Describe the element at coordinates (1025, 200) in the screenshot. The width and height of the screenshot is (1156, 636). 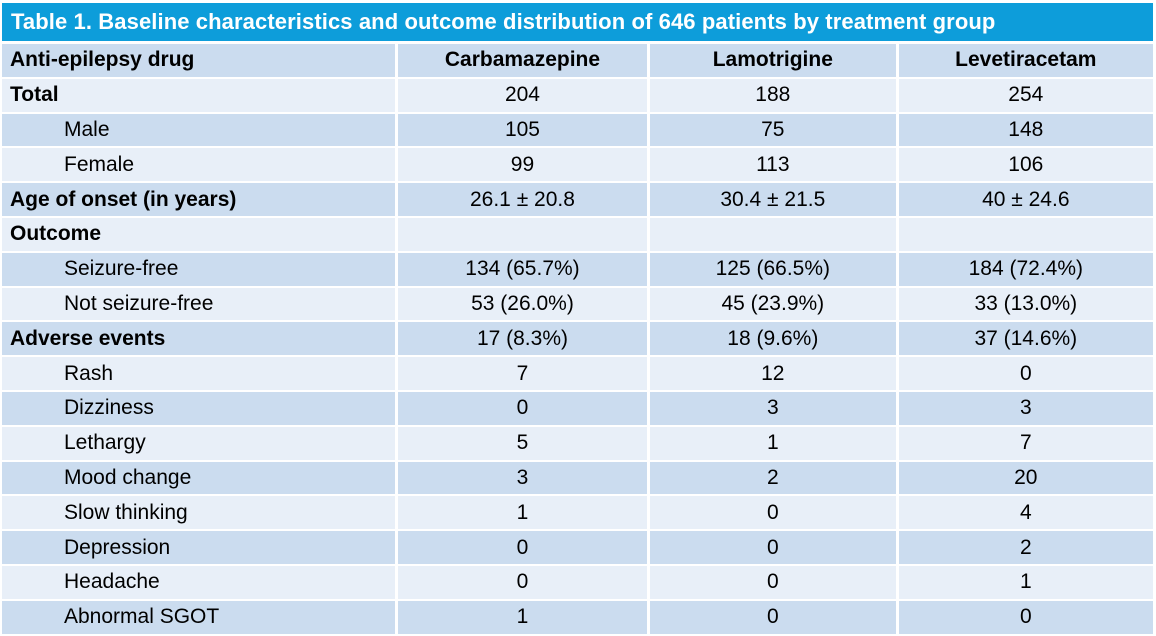
I see `data-cell: 40 ± 24.6` at that location.